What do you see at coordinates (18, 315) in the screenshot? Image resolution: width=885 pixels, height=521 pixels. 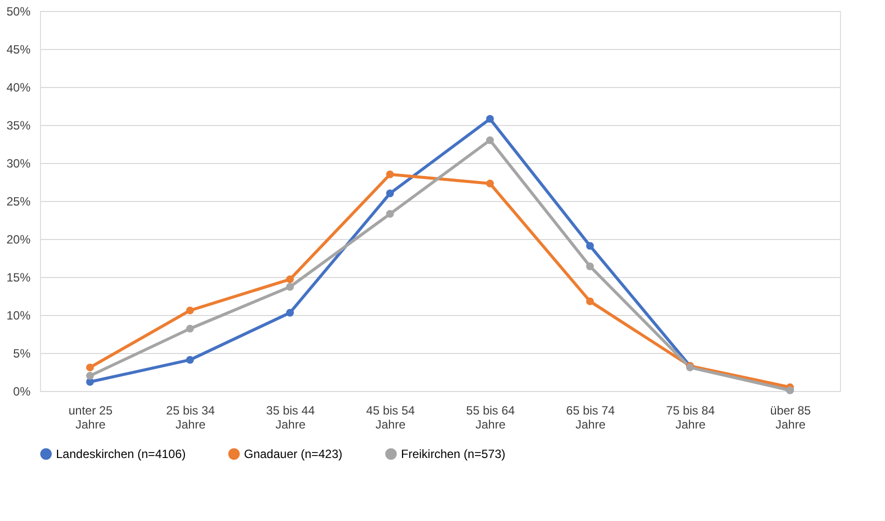 I see `y-tick-label: 10%` at bounding box center [18, 315].